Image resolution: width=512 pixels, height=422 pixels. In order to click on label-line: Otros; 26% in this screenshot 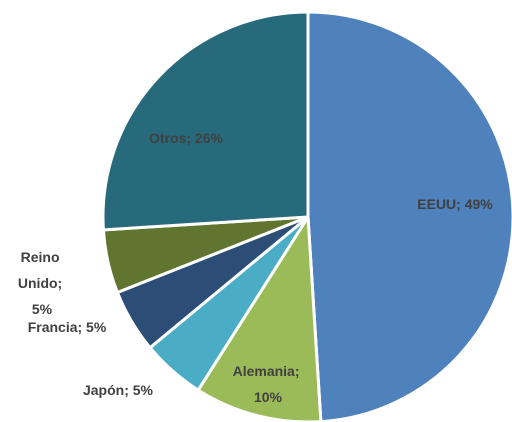, I will do `click(186, 138)`.